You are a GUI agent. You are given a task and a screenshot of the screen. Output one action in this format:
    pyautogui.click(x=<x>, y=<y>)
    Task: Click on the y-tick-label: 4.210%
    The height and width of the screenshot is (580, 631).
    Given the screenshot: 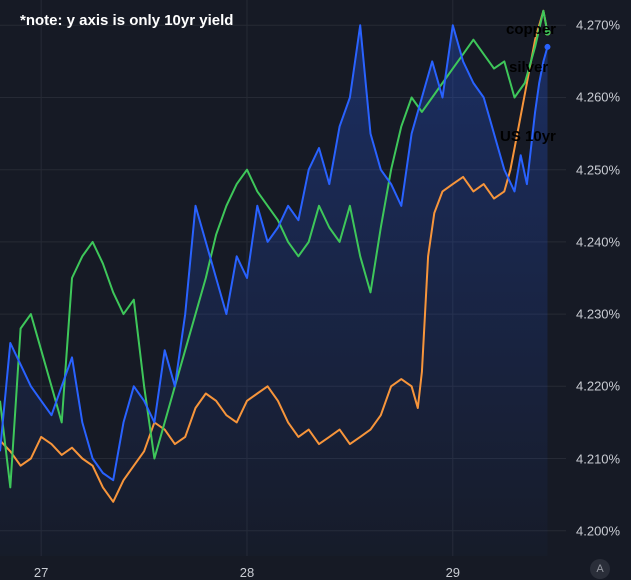 What is the action you would take?
    pyautogui.click(x=598, y=459)
    